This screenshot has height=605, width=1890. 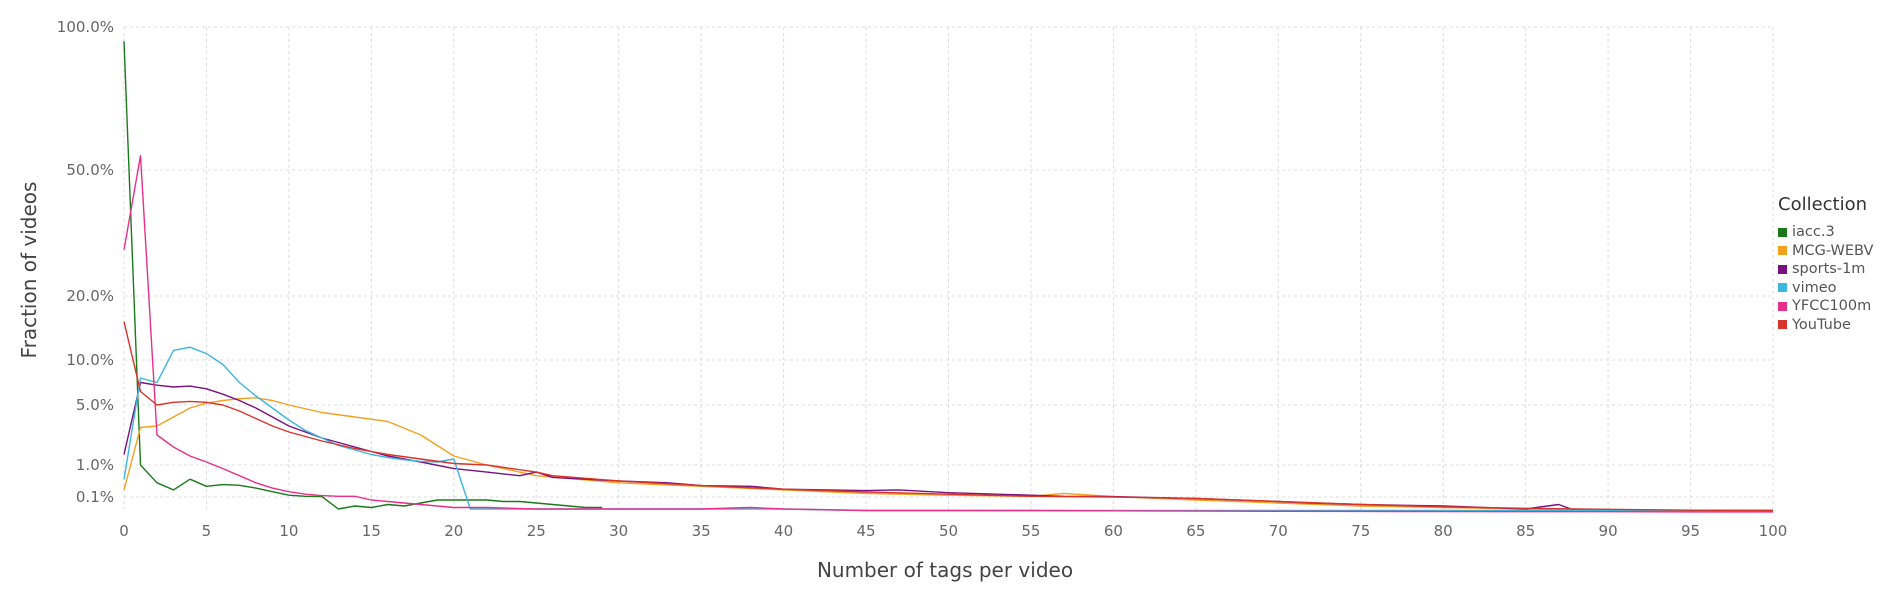 I want to click on x-tick-label: 60, so click(x=1113, y=531).